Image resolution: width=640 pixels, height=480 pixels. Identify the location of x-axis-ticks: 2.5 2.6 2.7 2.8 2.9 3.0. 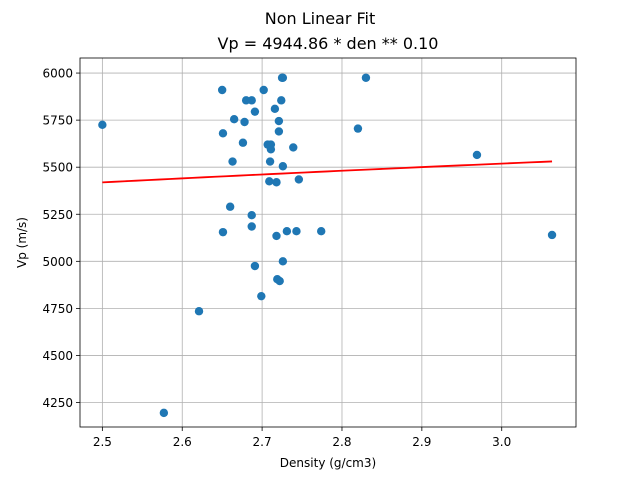
(302, 438).